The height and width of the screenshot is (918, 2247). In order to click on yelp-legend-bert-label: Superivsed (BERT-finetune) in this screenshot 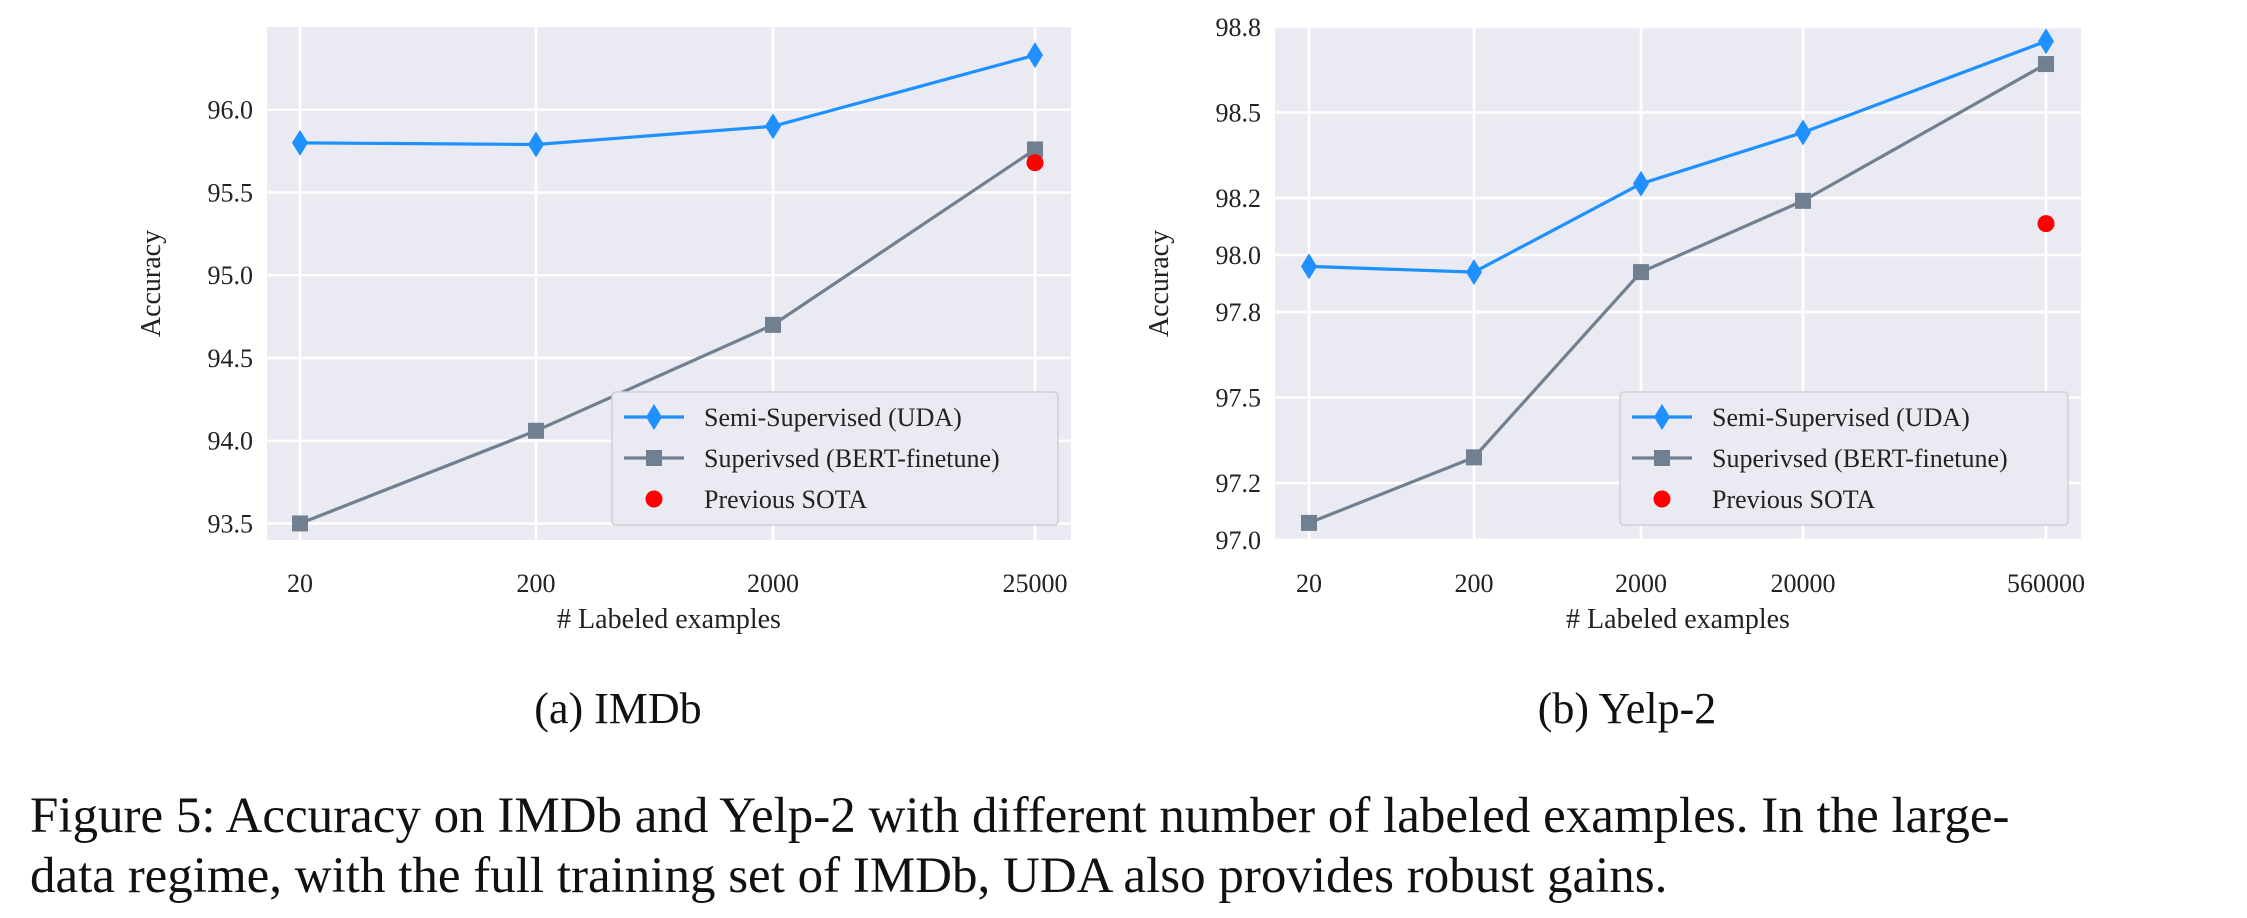, I will do `click(1860, 458)`.